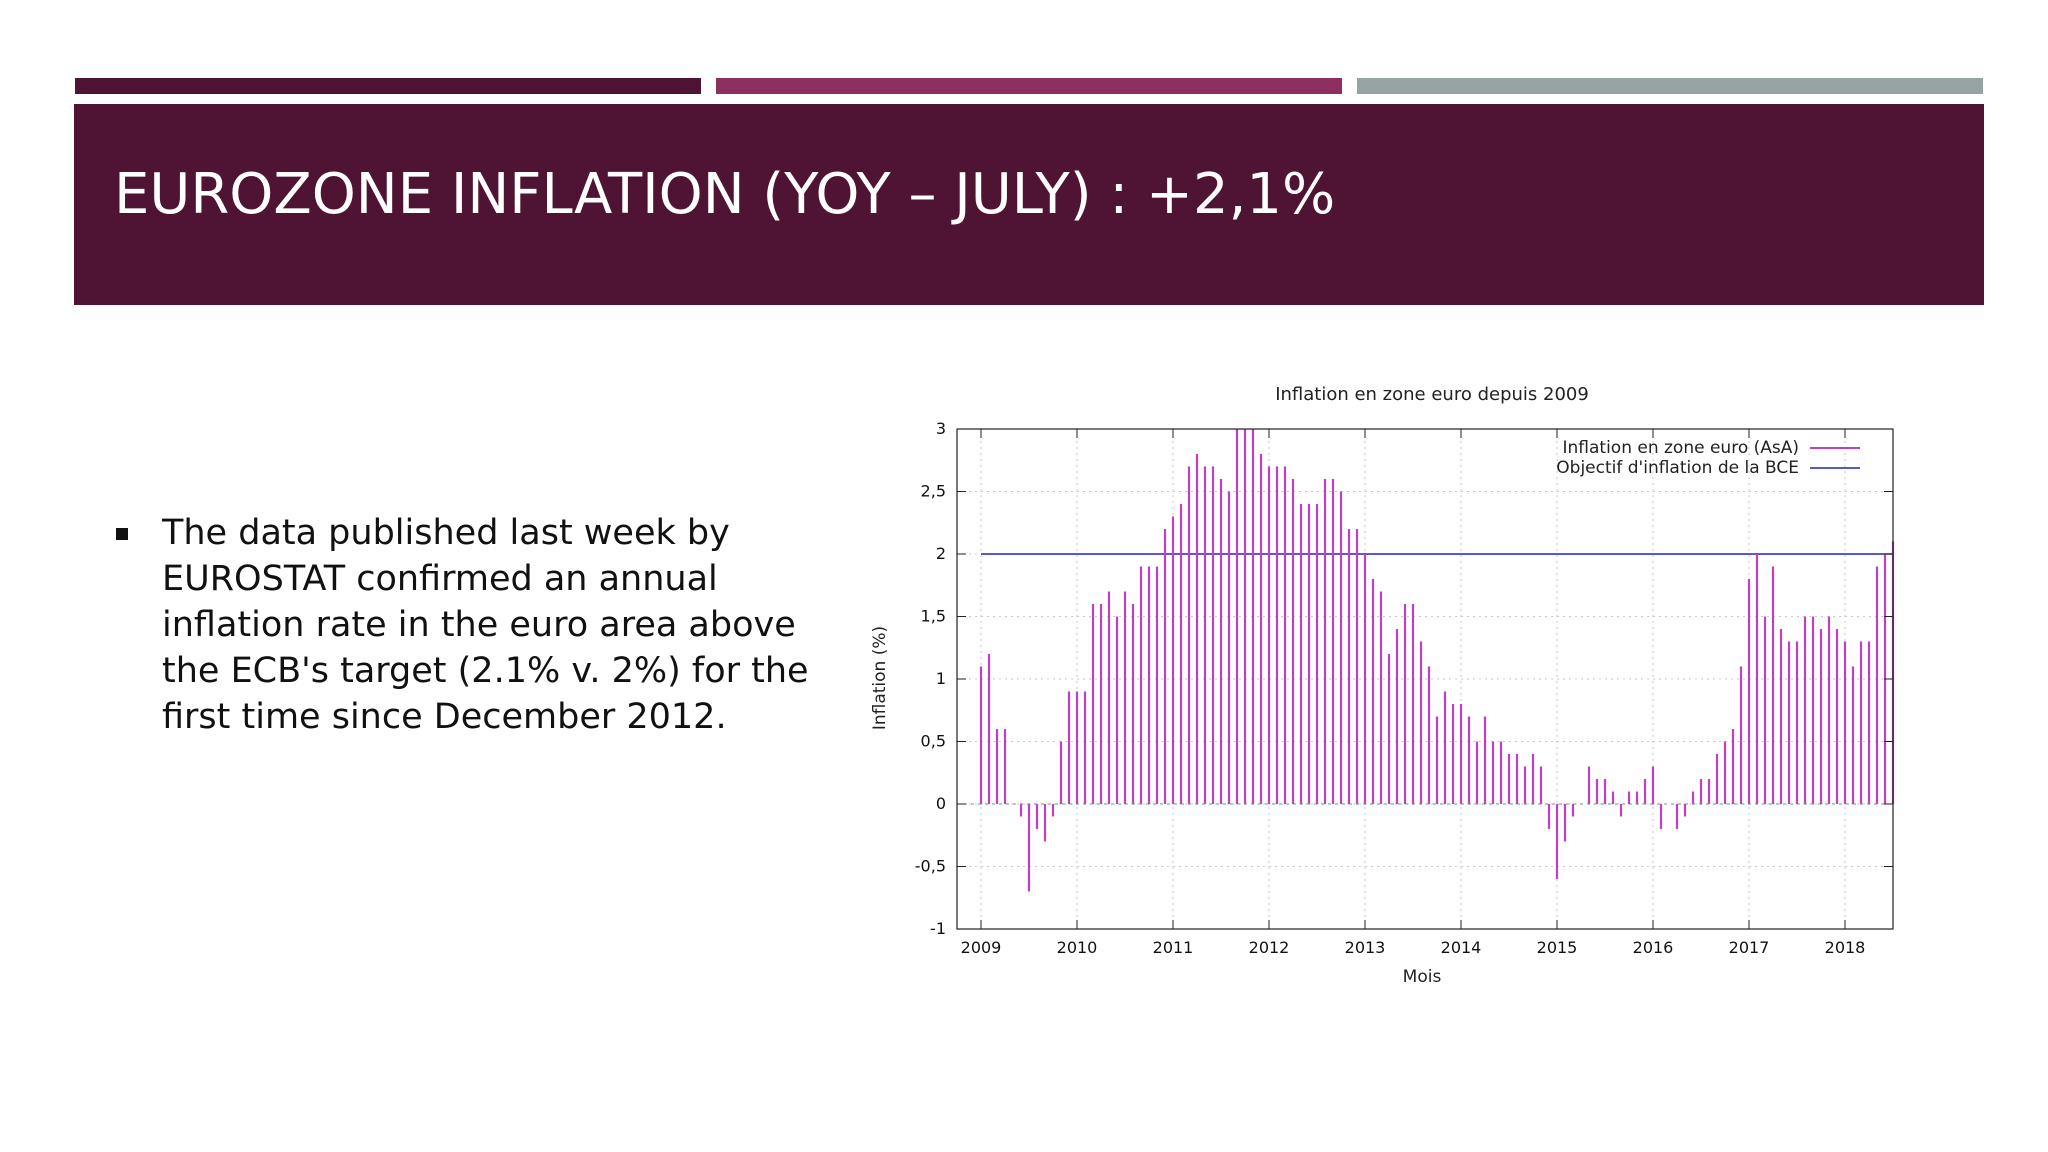 Image resolution: width=2048 pixels, height=1152 pixels. I want to click on y-tick-label: -0,5, so click(930, 866).